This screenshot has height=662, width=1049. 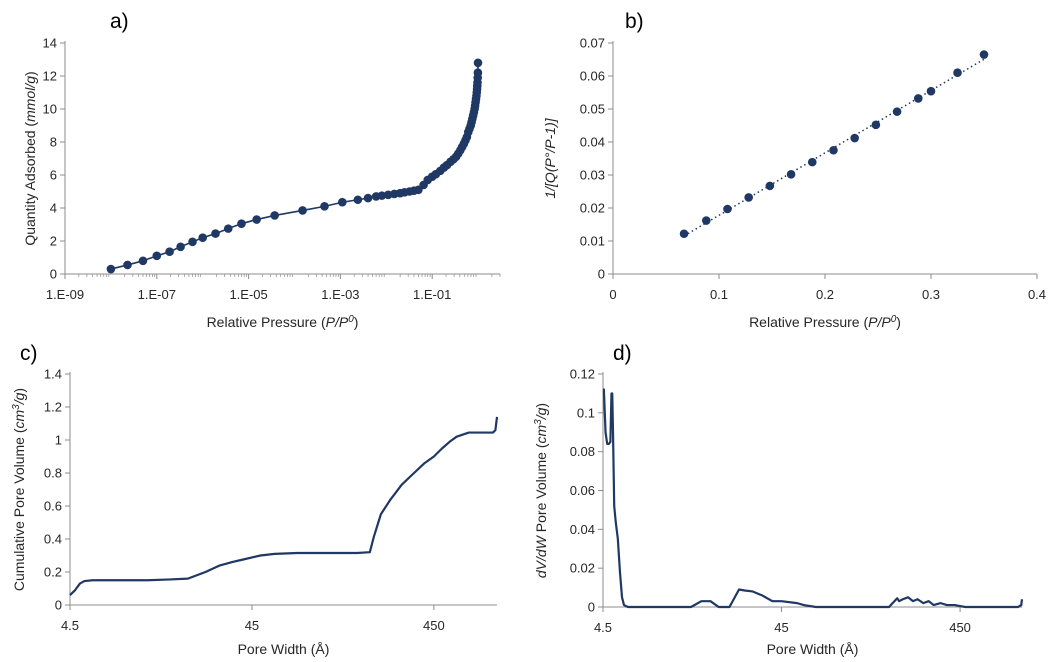 What do you see at coordinates (592, 109) in the screenshot?
I see `y-tick-label: 0.05` at bounding box center [592, 109].